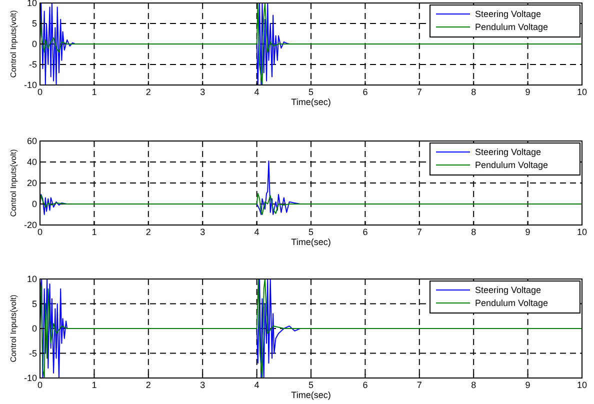 The height and width of the screenshot is (404, 594). What do you see at coordinates (30, 225) in the screenshot?
I see `y-tick-label: -20` at bounding box center [30, 225].